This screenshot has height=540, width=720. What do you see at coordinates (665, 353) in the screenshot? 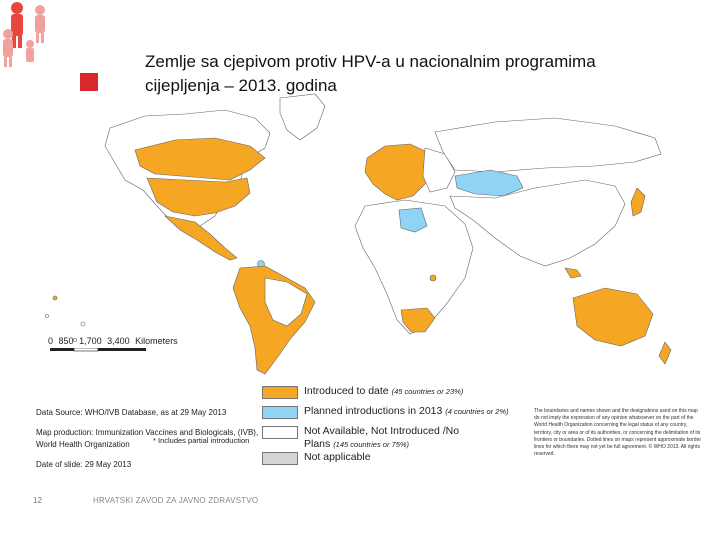
I see `new-zealand` at bounding box center [665, 353].